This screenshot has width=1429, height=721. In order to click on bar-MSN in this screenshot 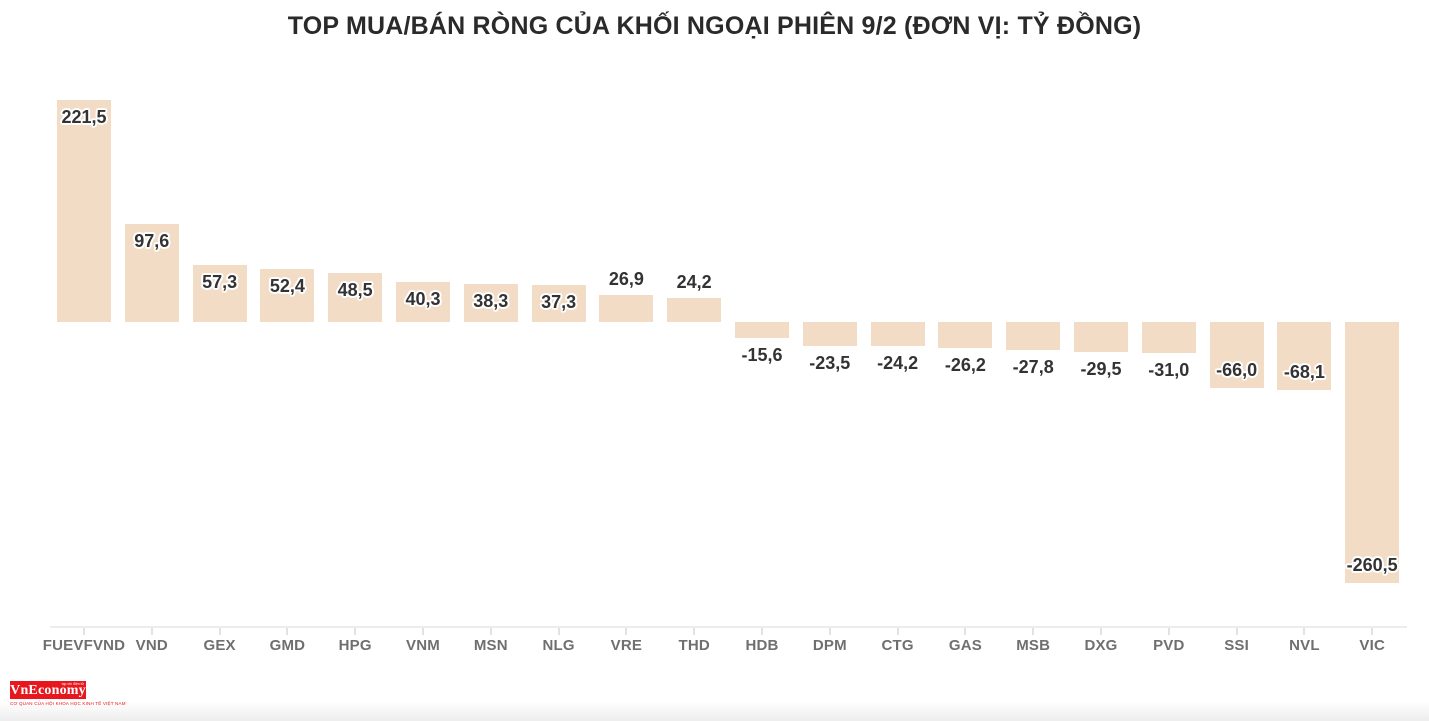, I will do `click(490, 302)`.